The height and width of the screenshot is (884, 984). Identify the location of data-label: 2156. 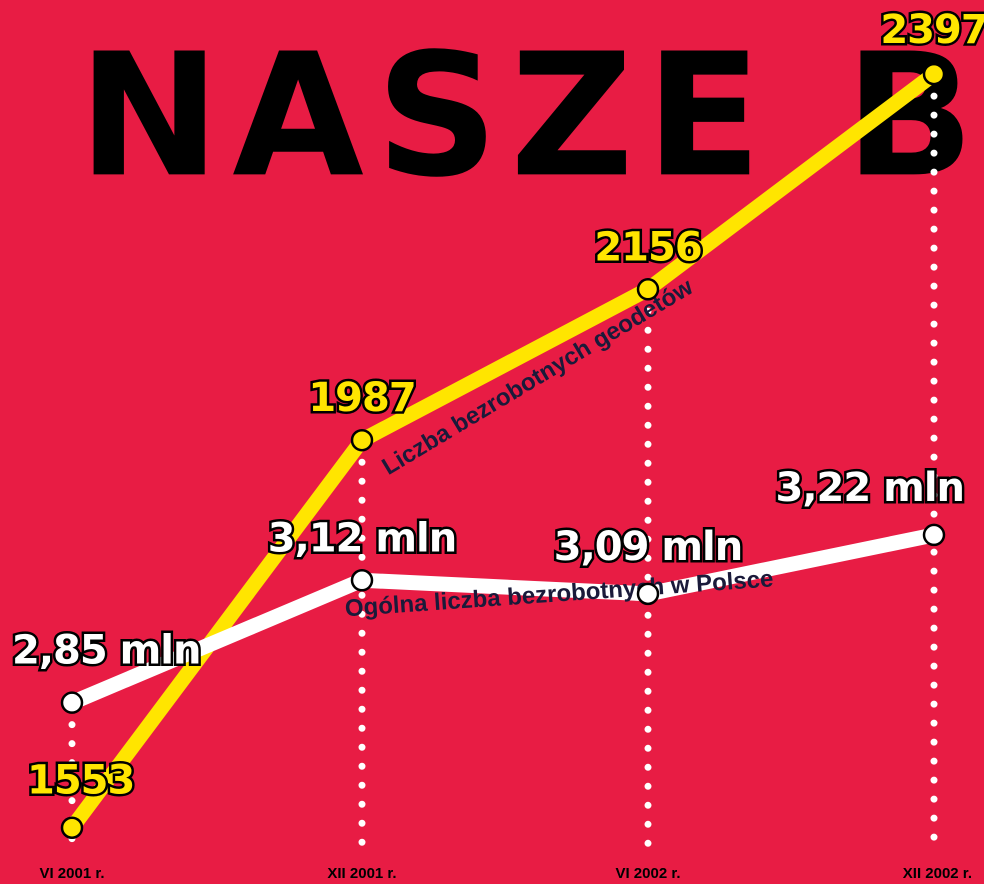
(647, 247).